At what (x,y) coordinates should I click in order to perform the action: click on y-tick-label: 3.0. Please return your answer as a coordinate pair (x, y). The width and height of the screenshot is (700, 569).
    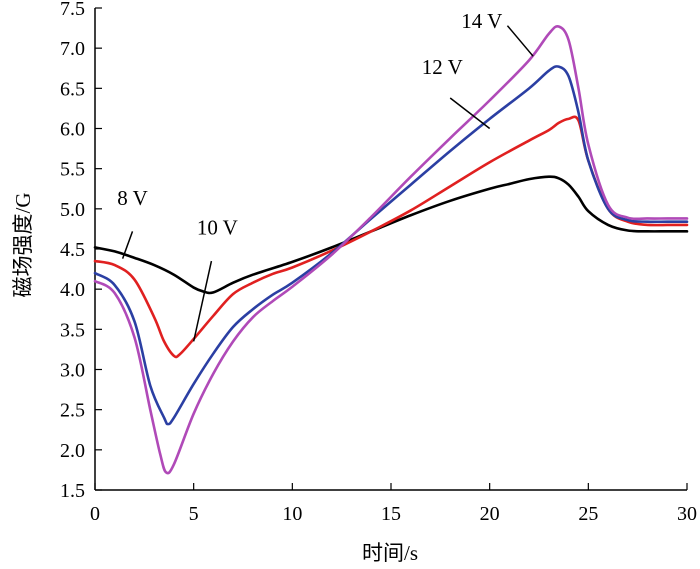
    Looking at the image, I should click on (72, 371).